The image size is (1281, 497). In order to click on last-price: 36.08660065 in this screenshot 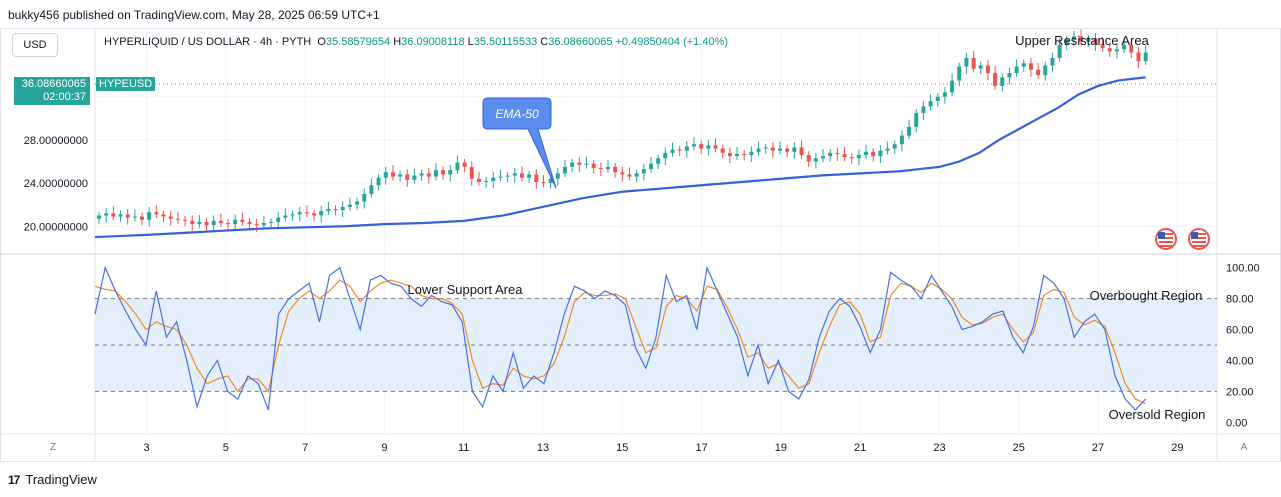, I will do `click(53, 84)`.